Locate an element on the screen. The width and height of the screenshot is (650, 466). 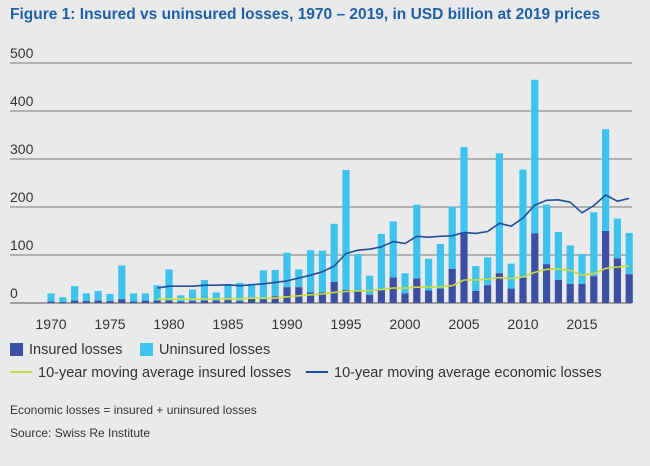
x-tick-label: 1975 is located at coordinates (109, 324).